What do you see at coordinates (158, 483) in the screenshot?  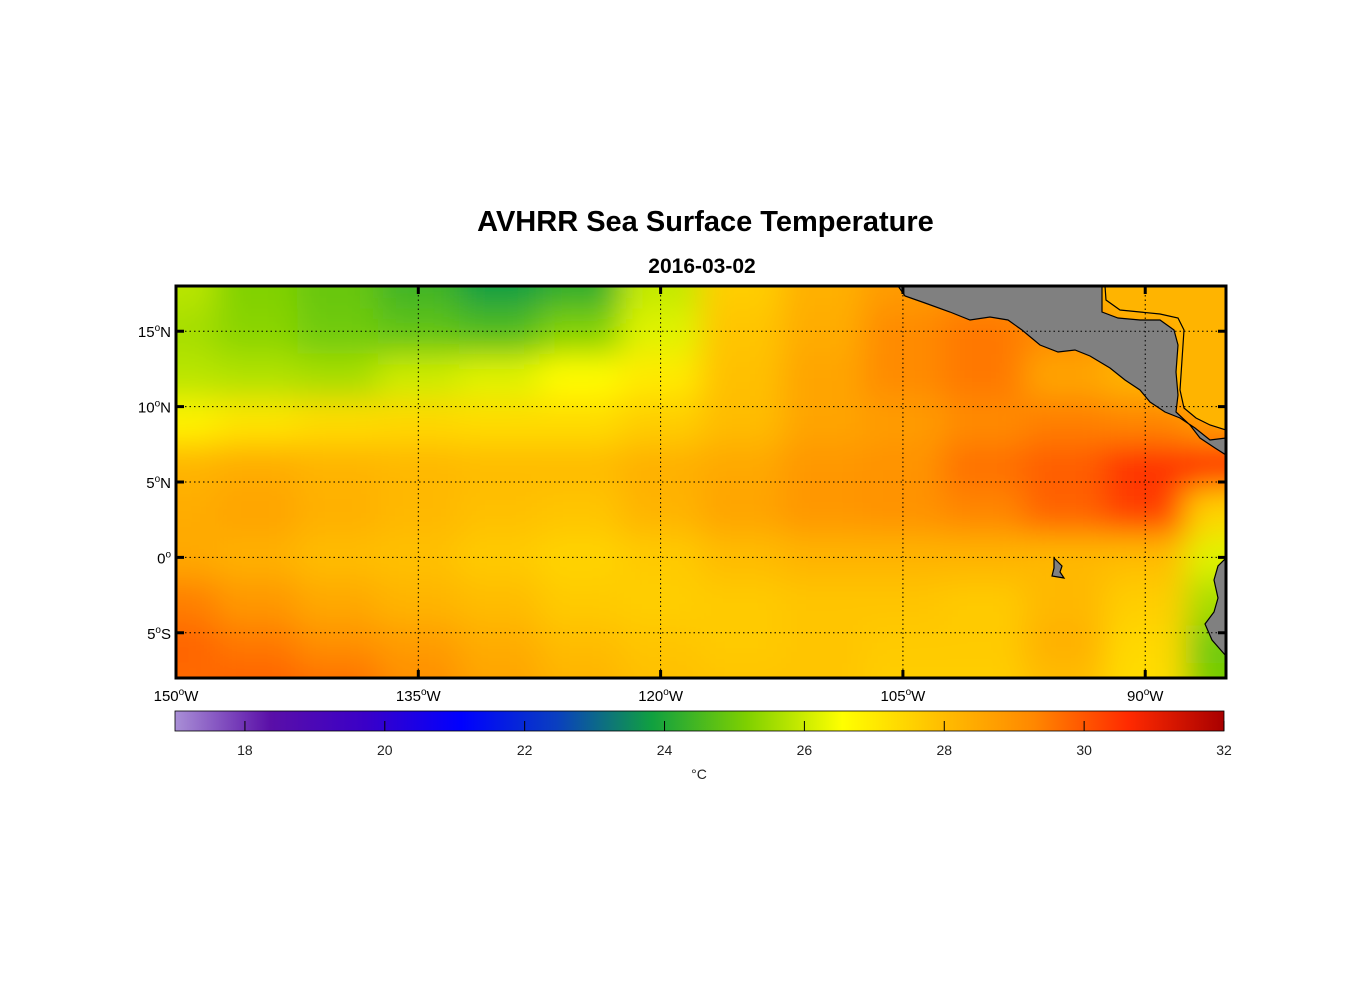 I see `lat-tick-label: 5oN` at bounding box center [158, 483].